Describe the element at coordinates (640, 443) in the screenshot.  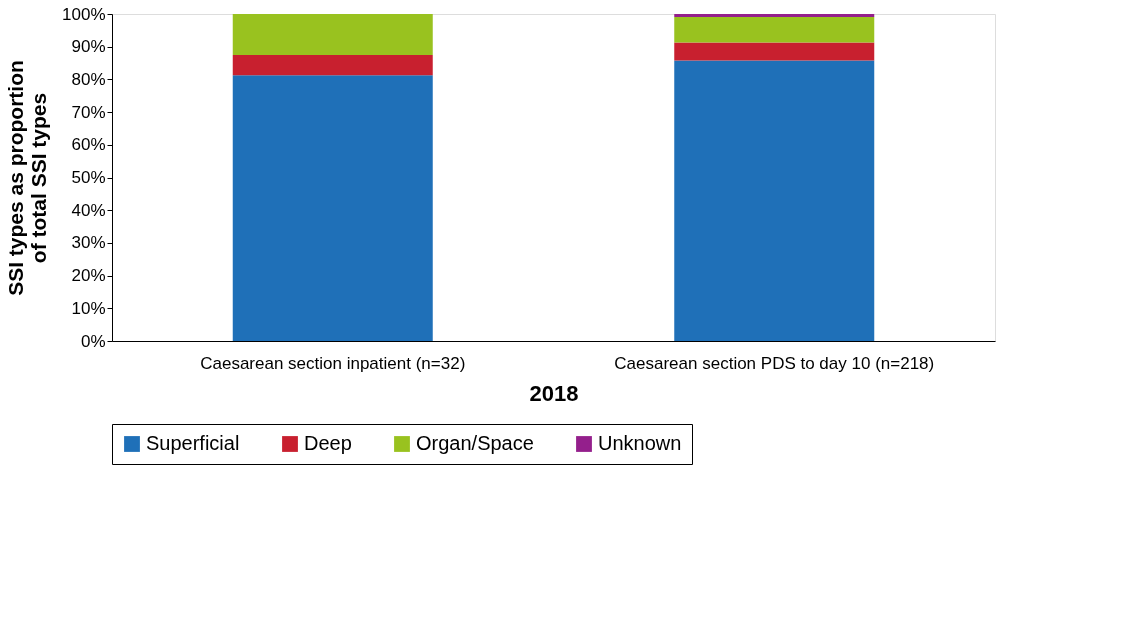
I see `legend-label: Unknown` at that location.